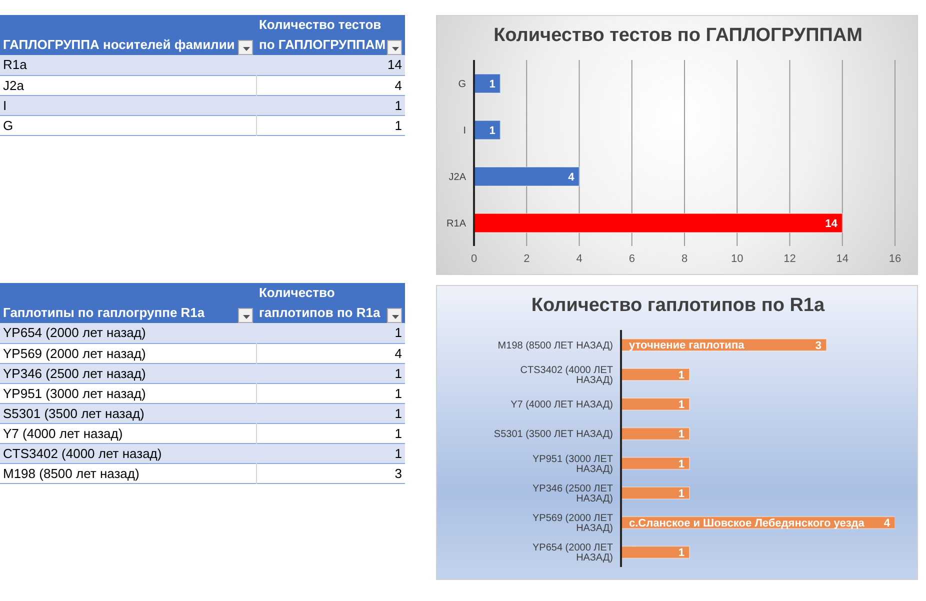 This screenshot has width=926, height=601. I want to click on y-tick-label: S5301 (3500 ЛЕТ НАЗАД), so click(553, 434).